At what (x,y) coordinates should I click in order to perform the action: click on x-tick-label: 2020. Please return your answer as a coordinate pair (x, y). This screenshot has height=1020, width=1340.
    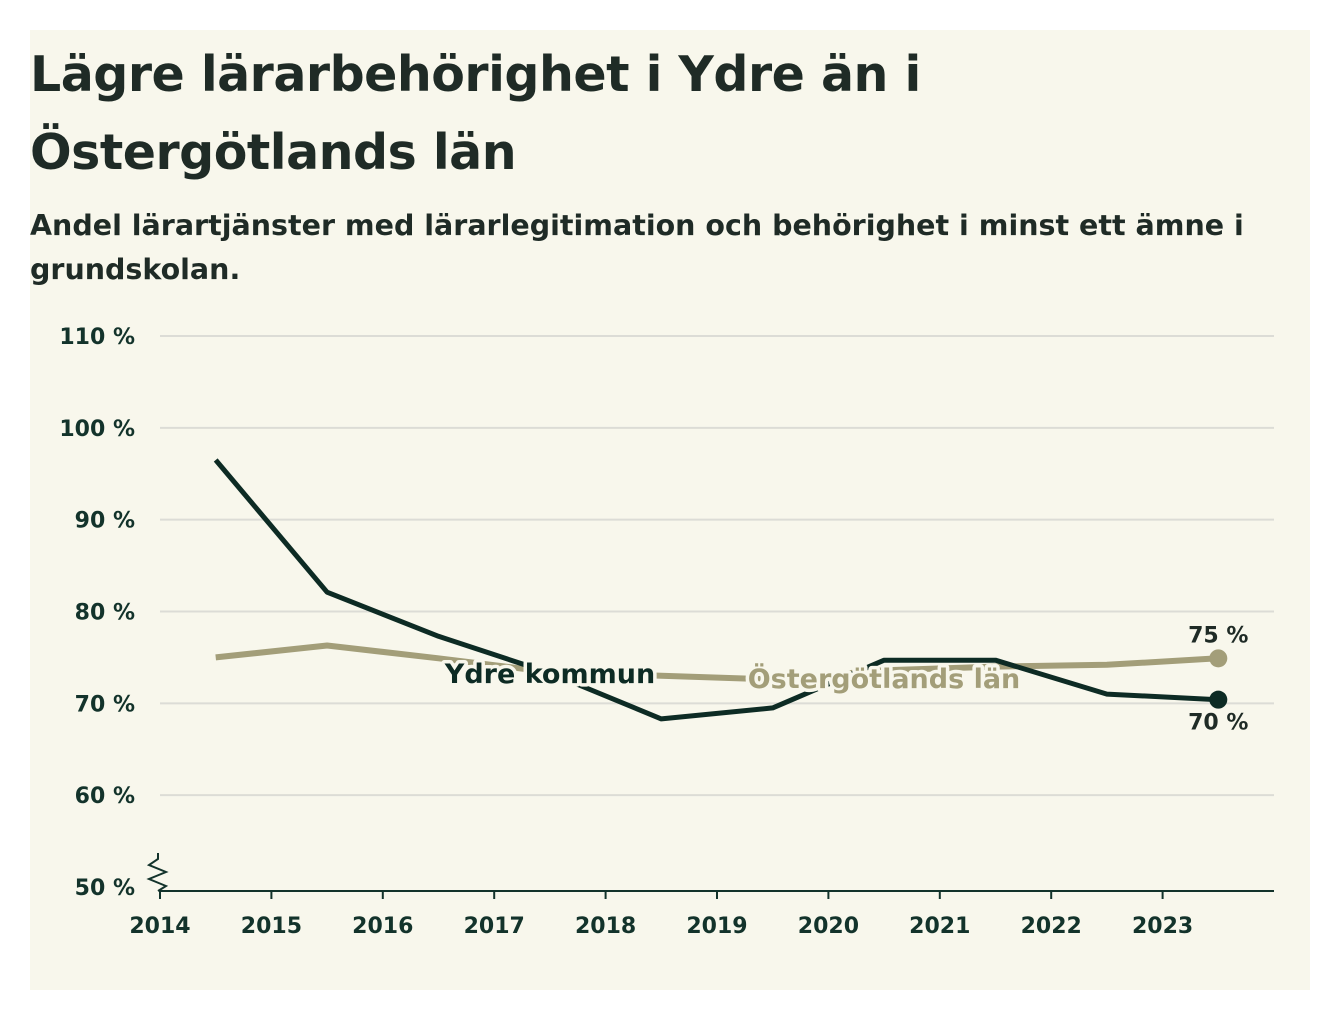
    Looking at the image, I should click on (828, 926).